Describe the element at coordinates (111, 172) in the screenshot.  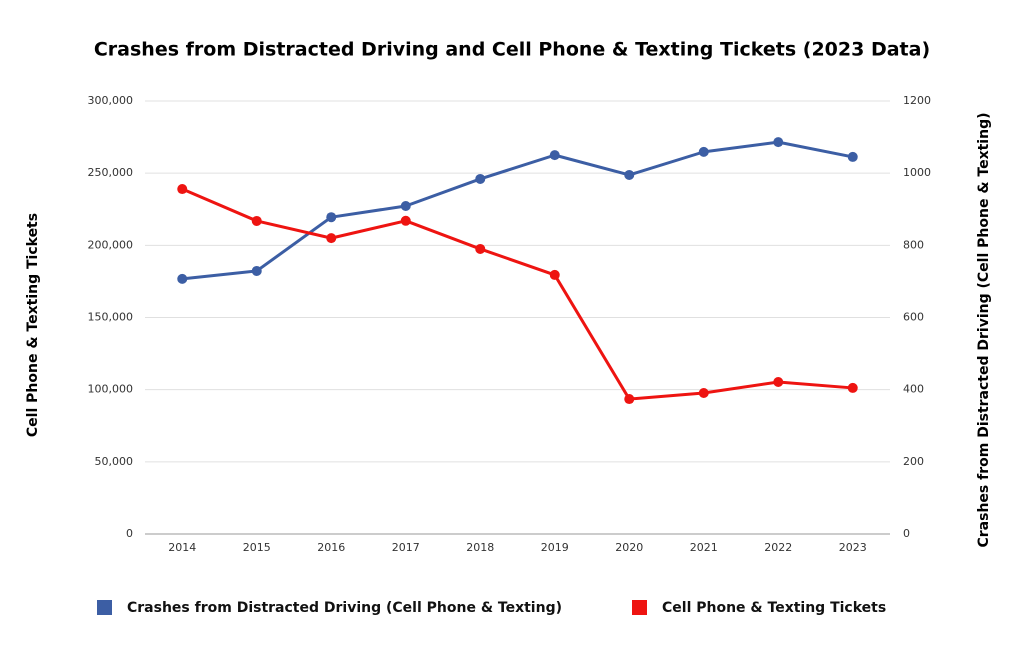
I see `y-tick-label: 250,000` at that location.